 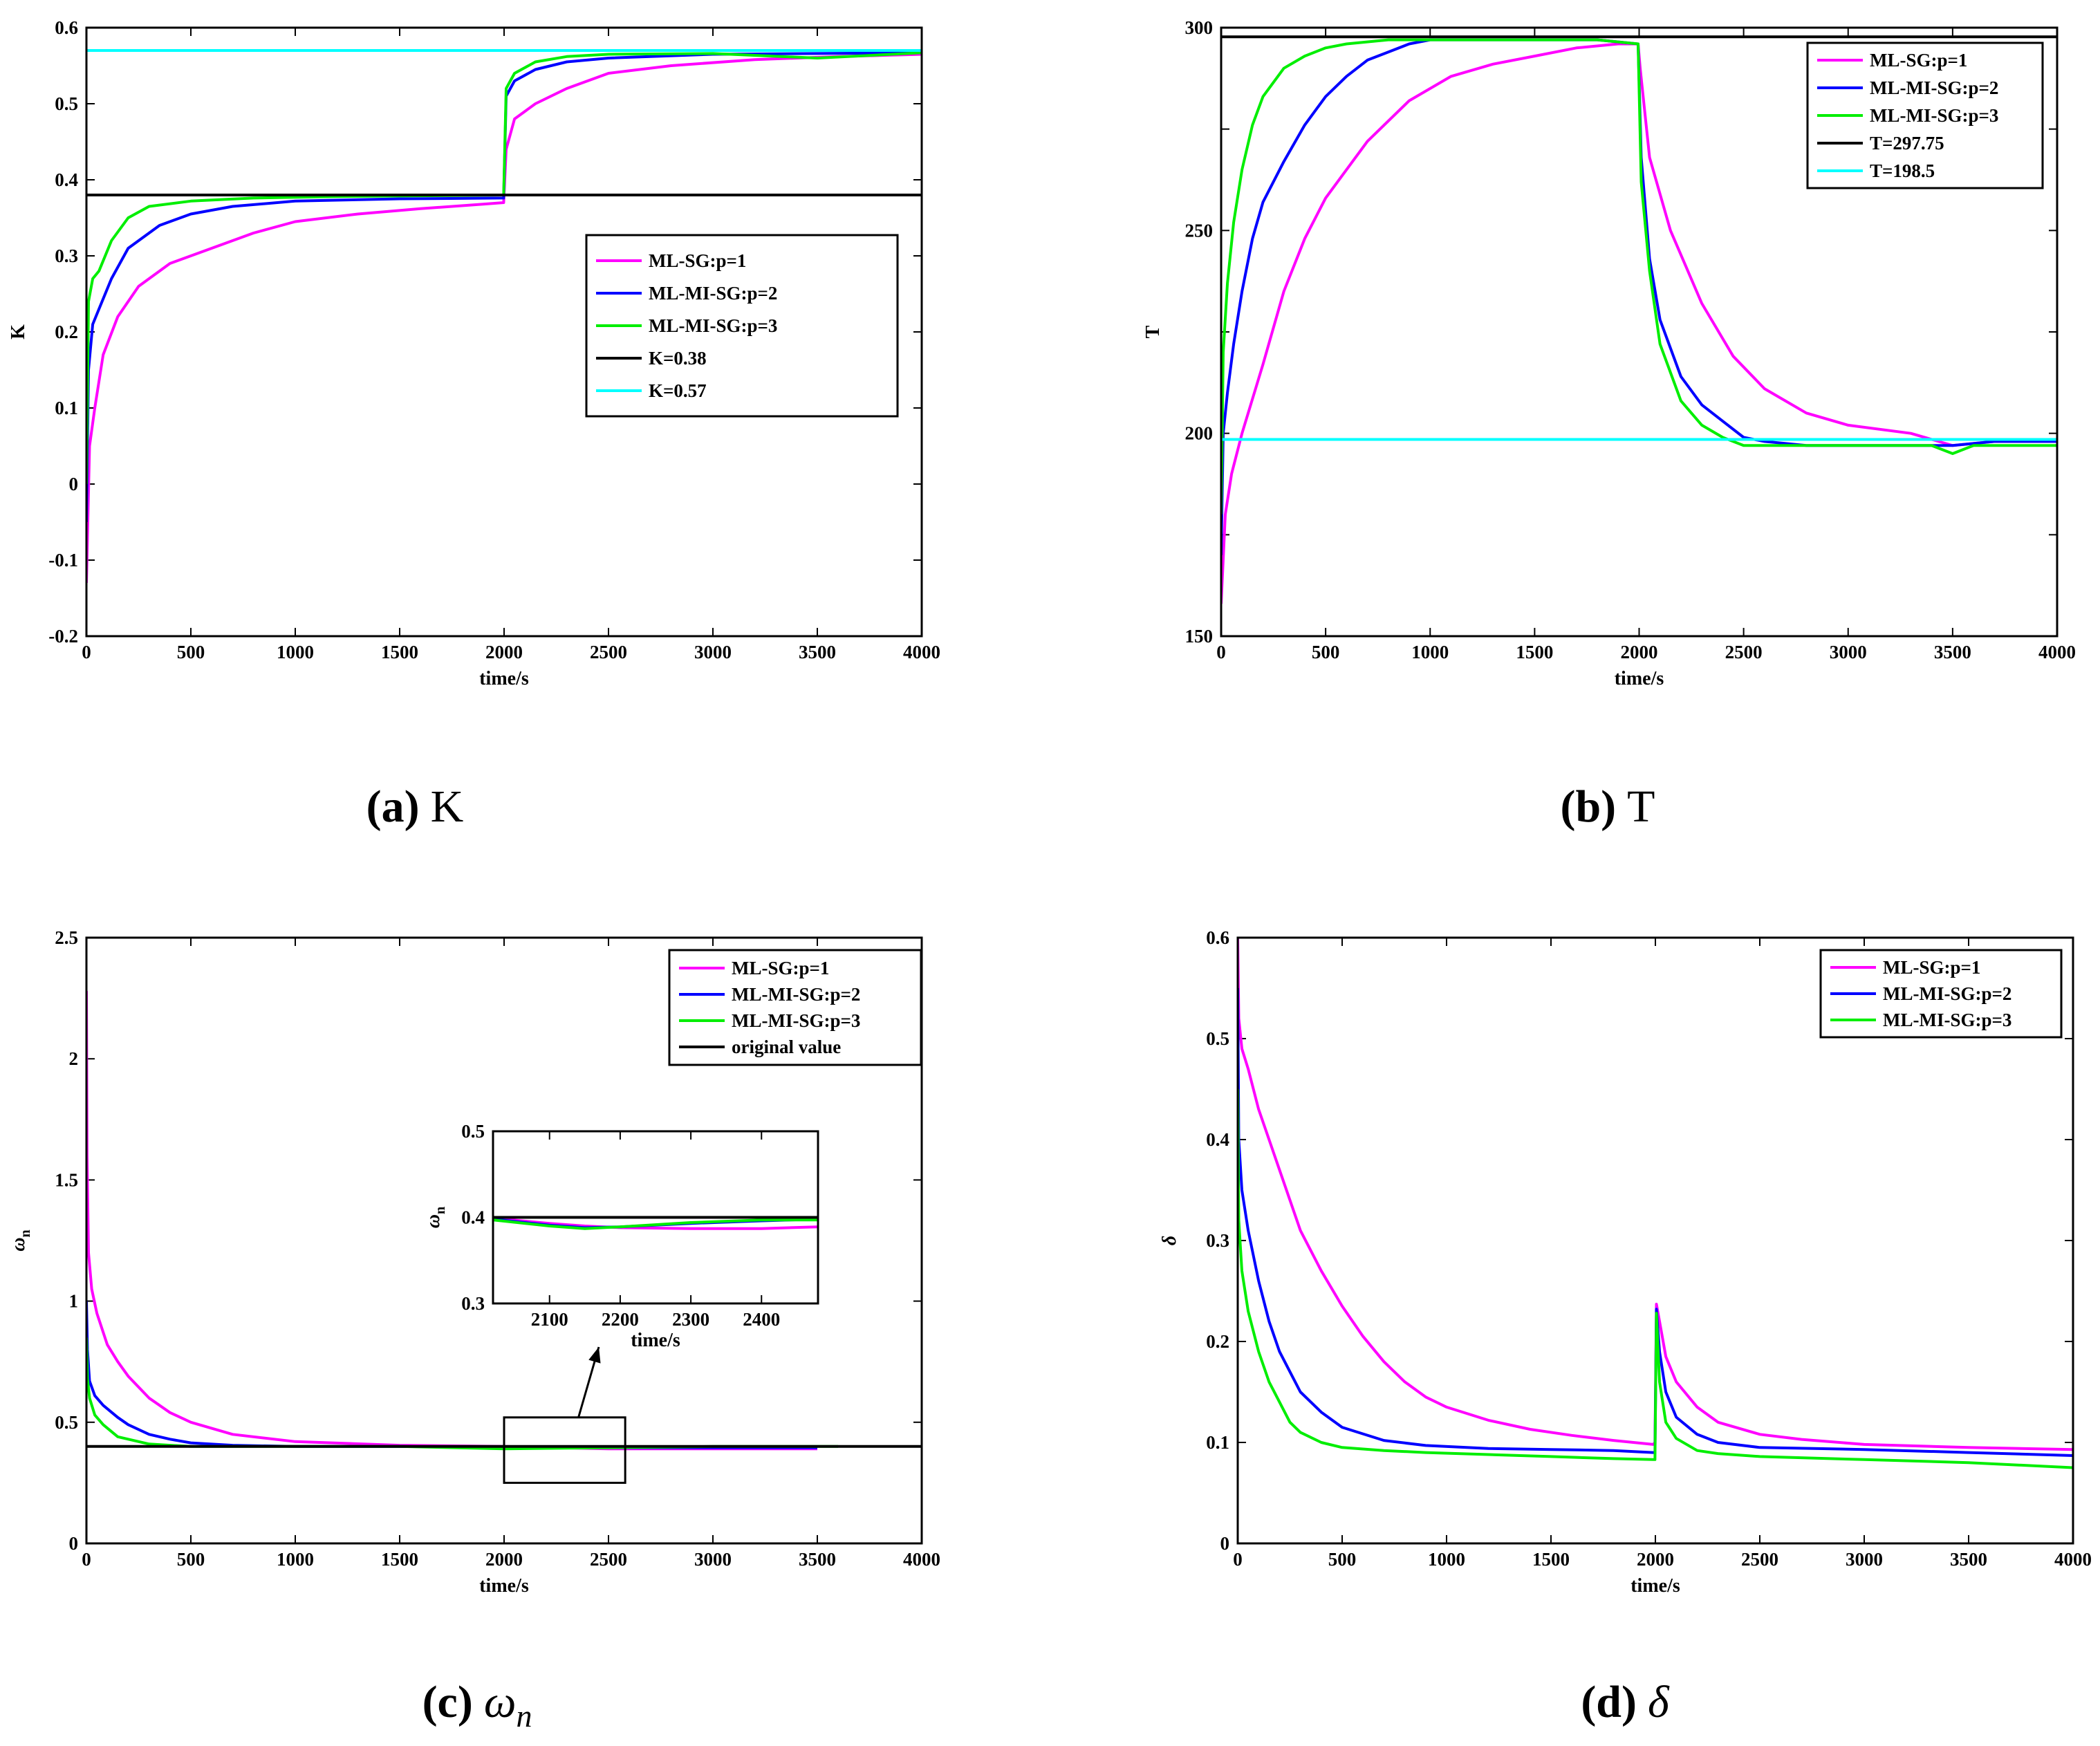 I want to click on zoom-arrow-head, so click(x=594, y=1355).